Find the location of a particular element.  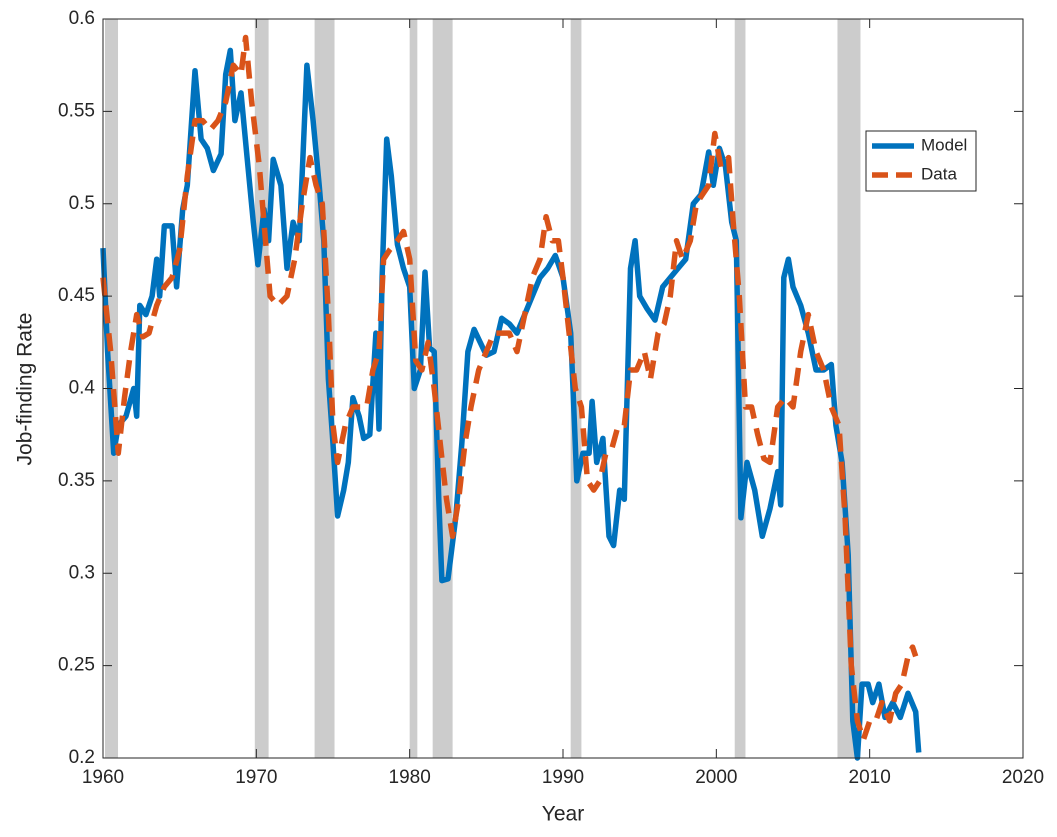

x-tick-label: 1960 is located at coordinates (103, 777).